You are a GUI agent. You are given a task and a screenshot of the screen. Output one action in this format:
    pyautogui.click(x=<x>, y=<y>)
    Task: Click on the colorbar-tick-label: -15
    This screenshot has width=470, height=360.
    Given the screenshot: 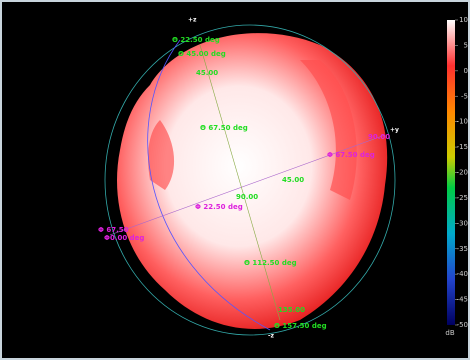 What is the action you would take?
    pyautogui.click(x=462, y=147)
    